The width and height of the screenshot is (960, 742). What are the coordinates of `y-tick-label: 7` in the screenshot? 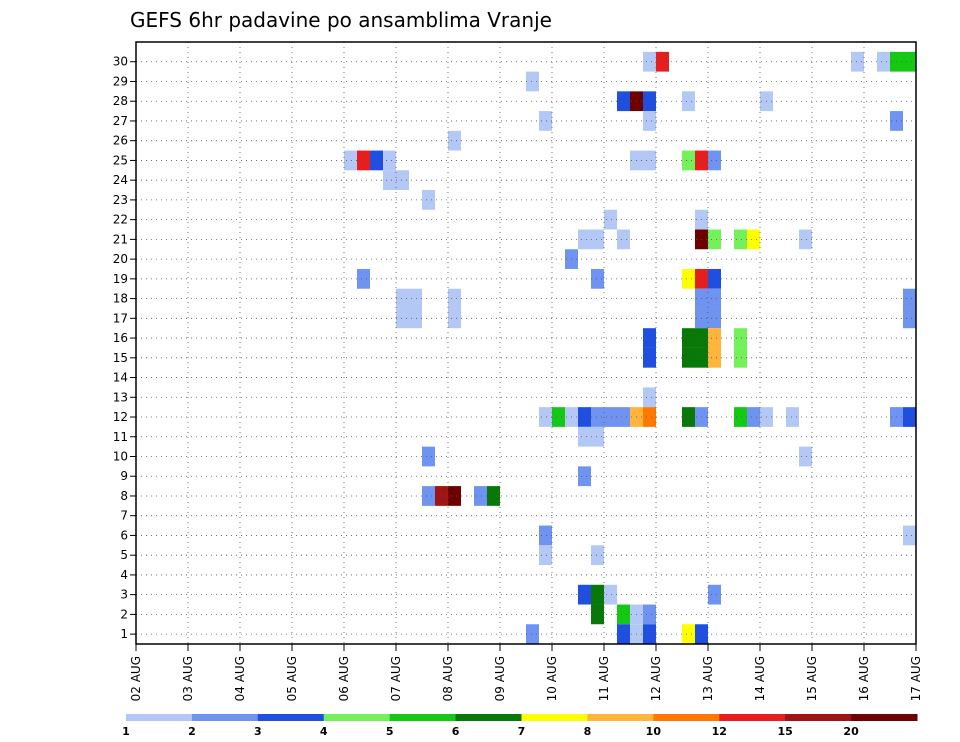 It's located at (124, 516).